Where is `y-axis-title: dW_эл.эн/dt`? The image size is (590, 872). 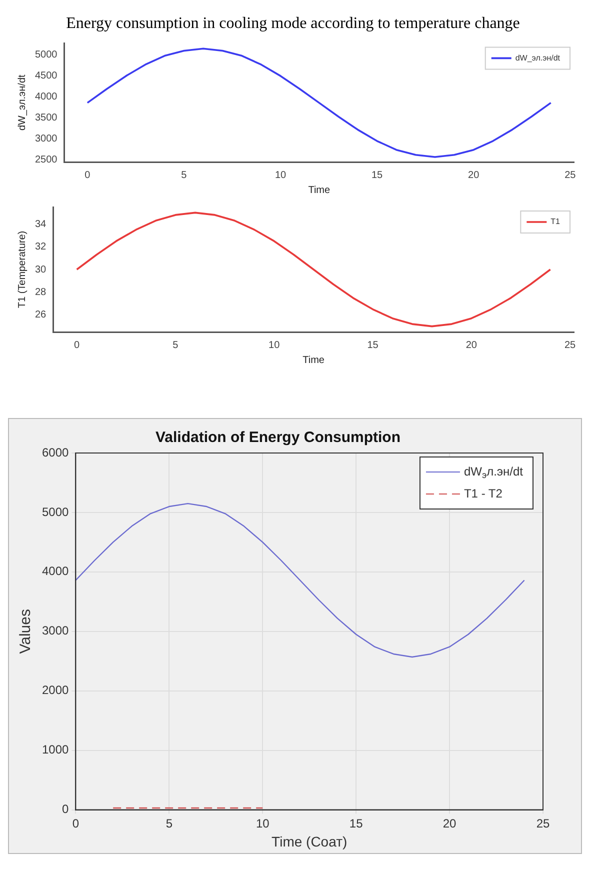
y-axis-title: dW_эл.эн/dt is located at coordinates (22, 102).